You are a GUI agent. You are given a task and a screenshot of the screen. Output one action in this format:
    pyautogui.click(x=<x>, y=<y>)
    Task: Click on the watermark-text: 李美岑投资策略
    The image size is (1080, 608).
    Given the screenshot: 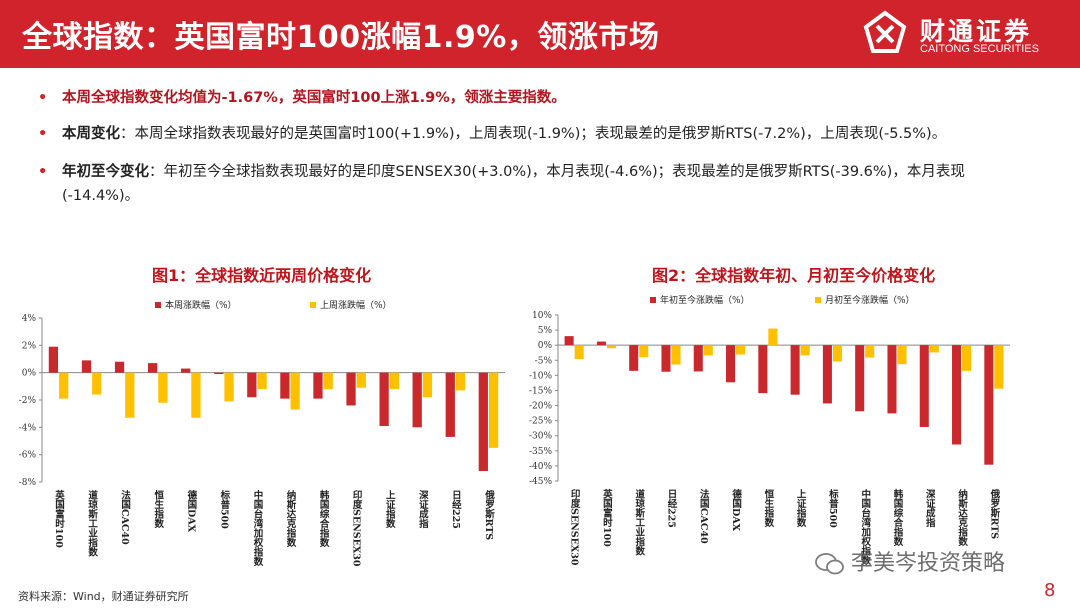 What is the action you would take?
    pyautogui.click(x=928, y=563)
    